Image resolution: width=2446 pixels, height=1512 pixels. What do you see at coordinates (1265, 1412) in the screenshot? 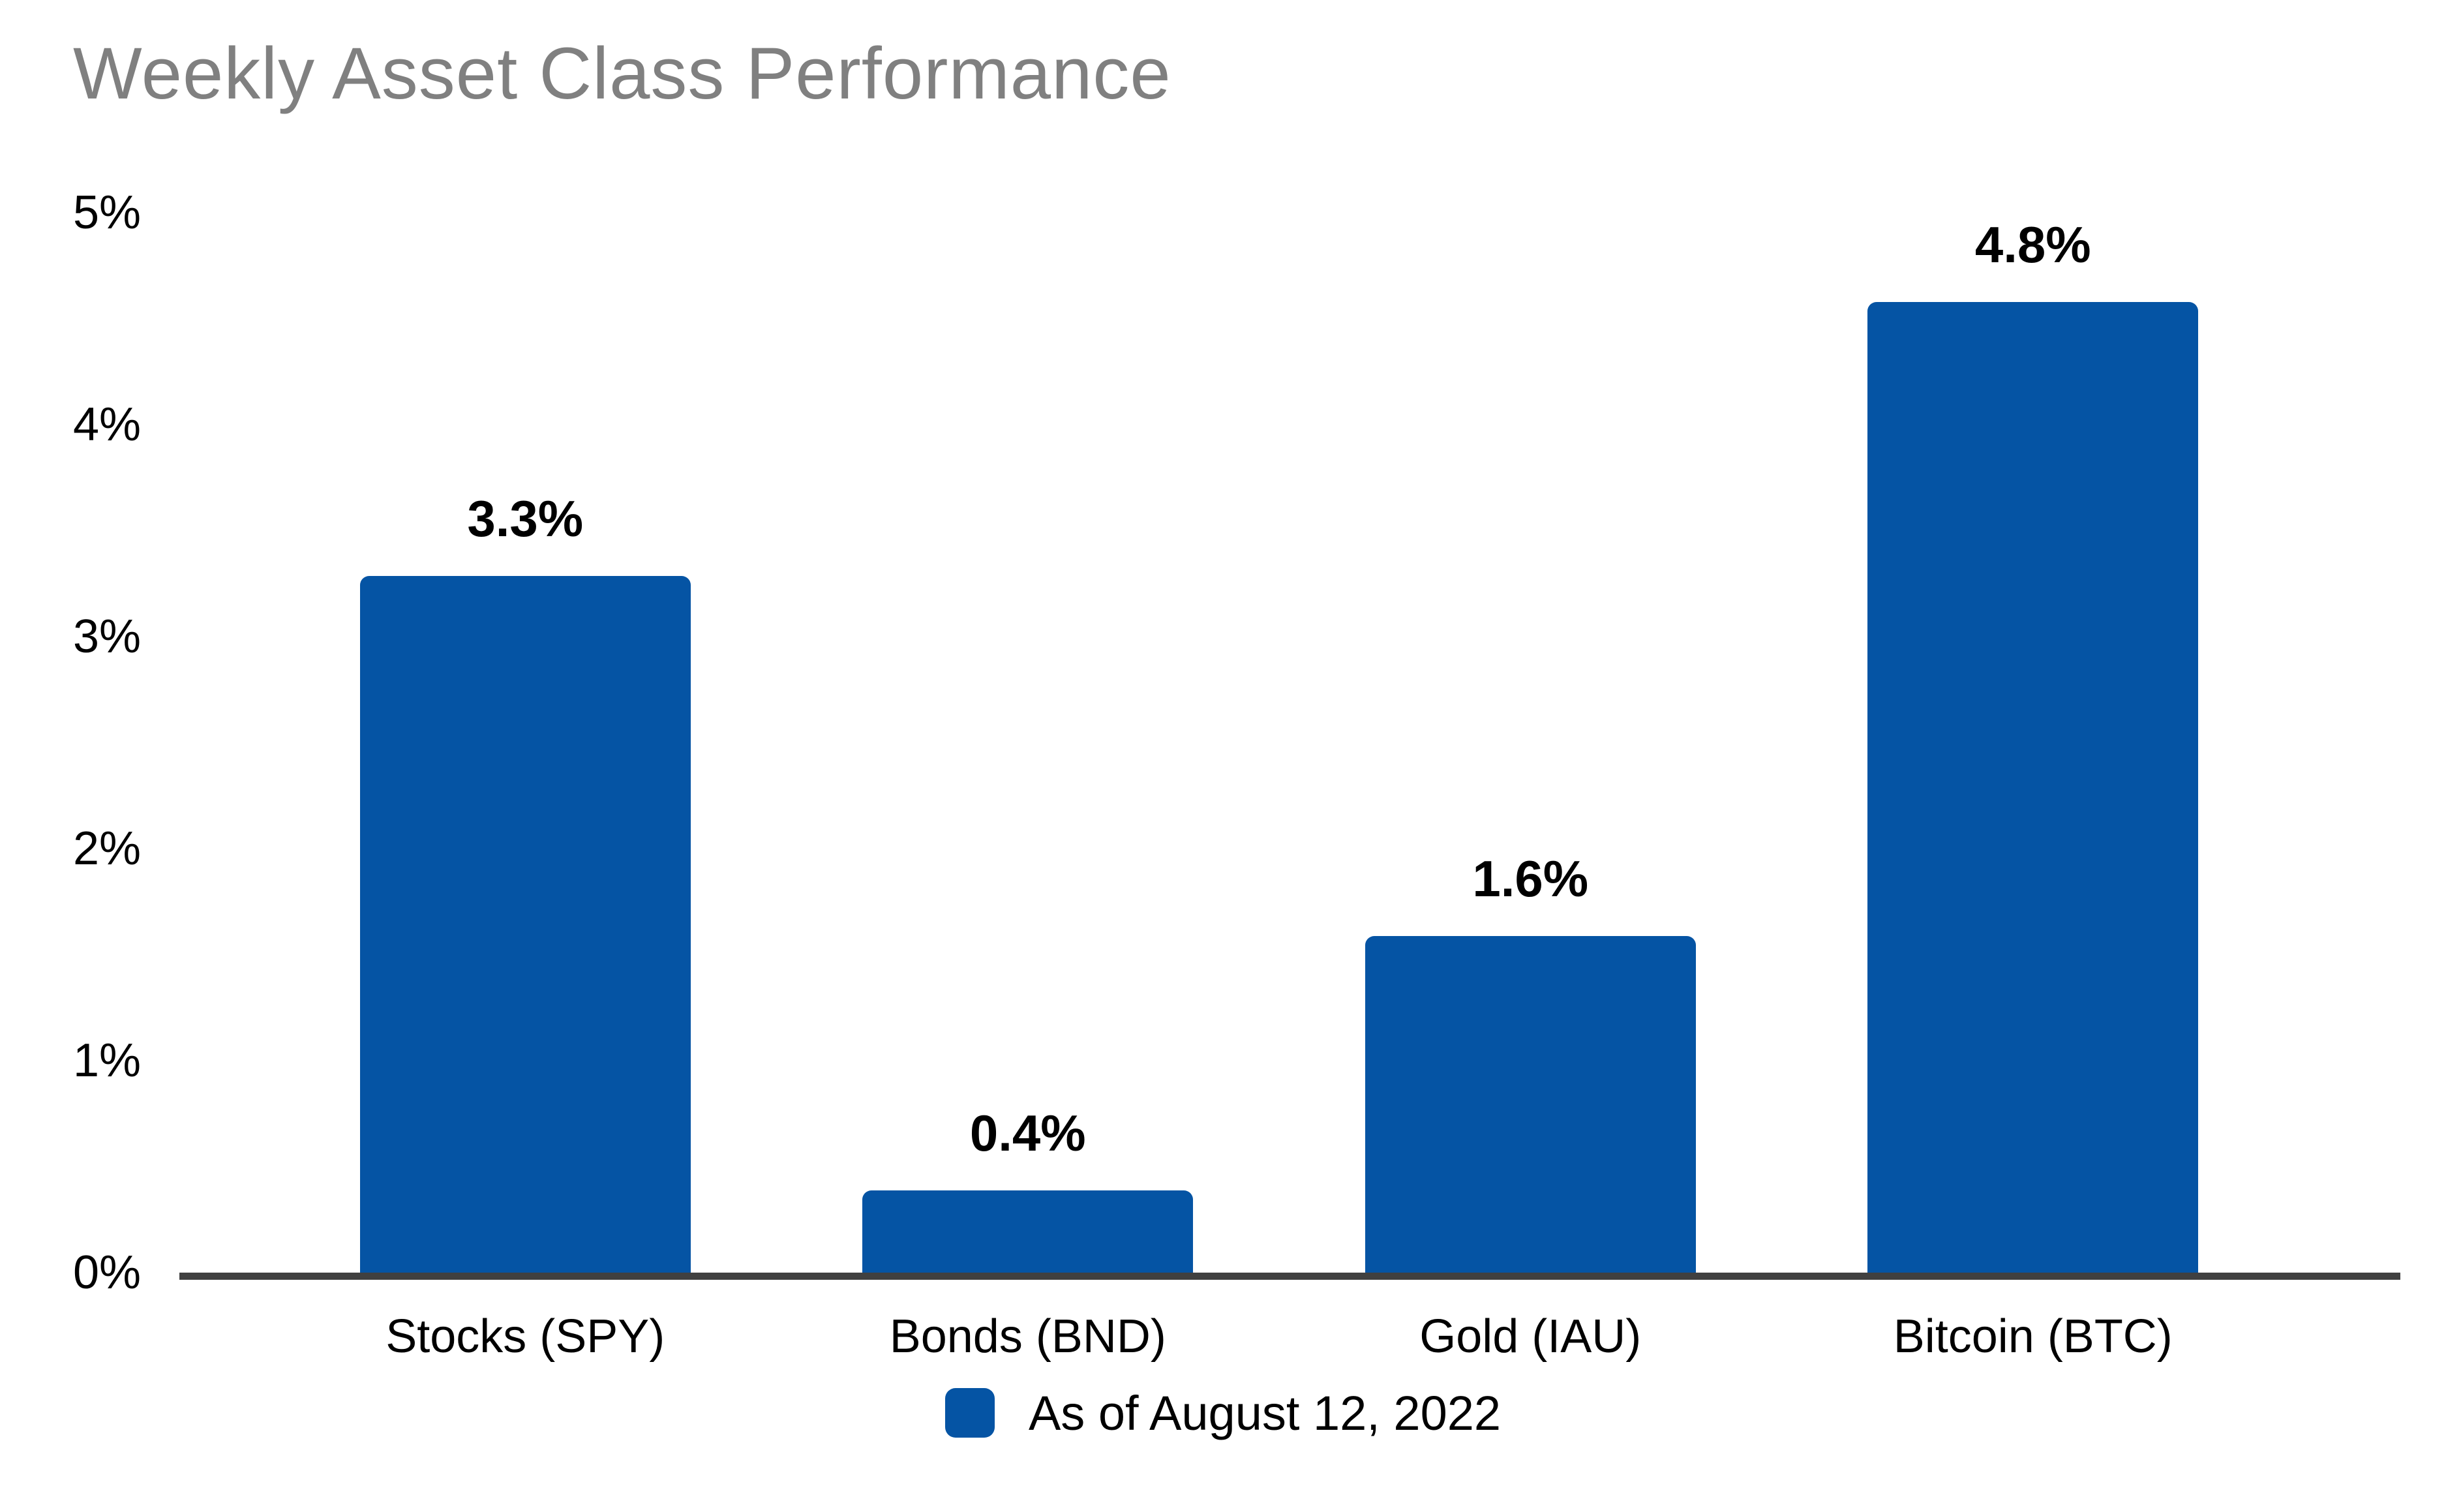
I see `legend-label: As of August 12, 2022` at bounding box center [1265, 1412].